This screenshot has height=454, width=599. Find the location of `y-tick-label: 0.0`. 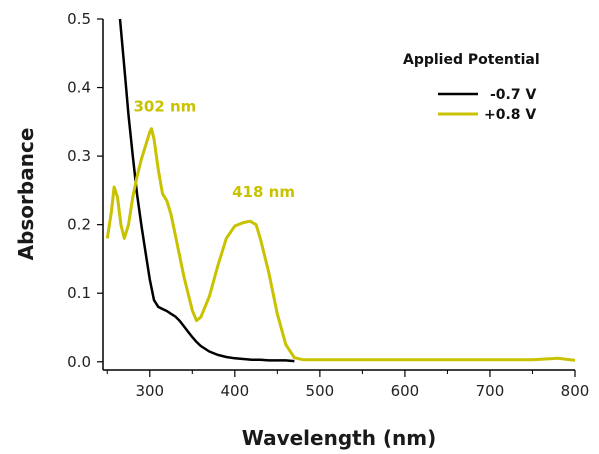

y-tick-label: 0.0 is located at coordinates (79, 362).